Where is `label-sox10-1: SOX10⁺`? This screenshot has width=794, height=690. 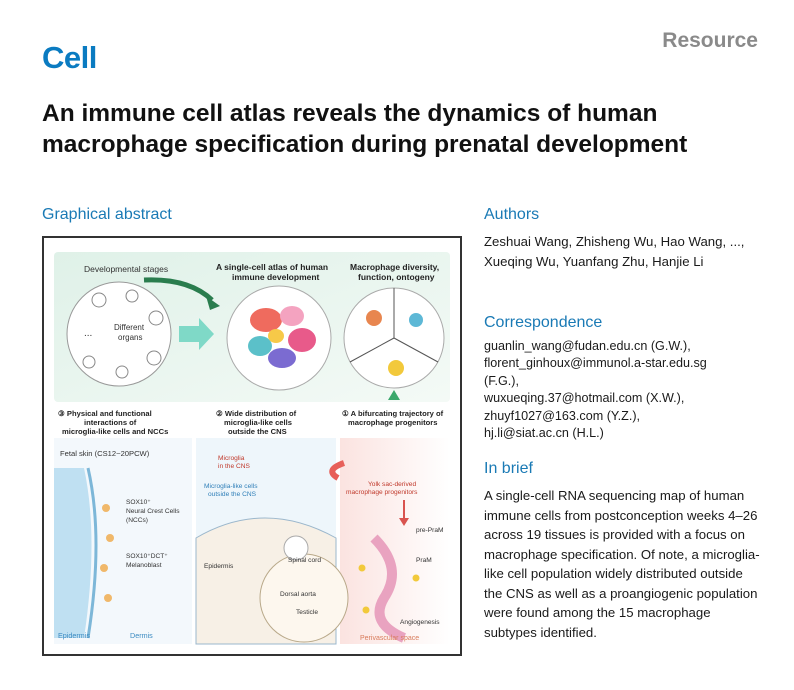
label-sox10-1: SOX10⁺ is located at coordinates (138, 502).